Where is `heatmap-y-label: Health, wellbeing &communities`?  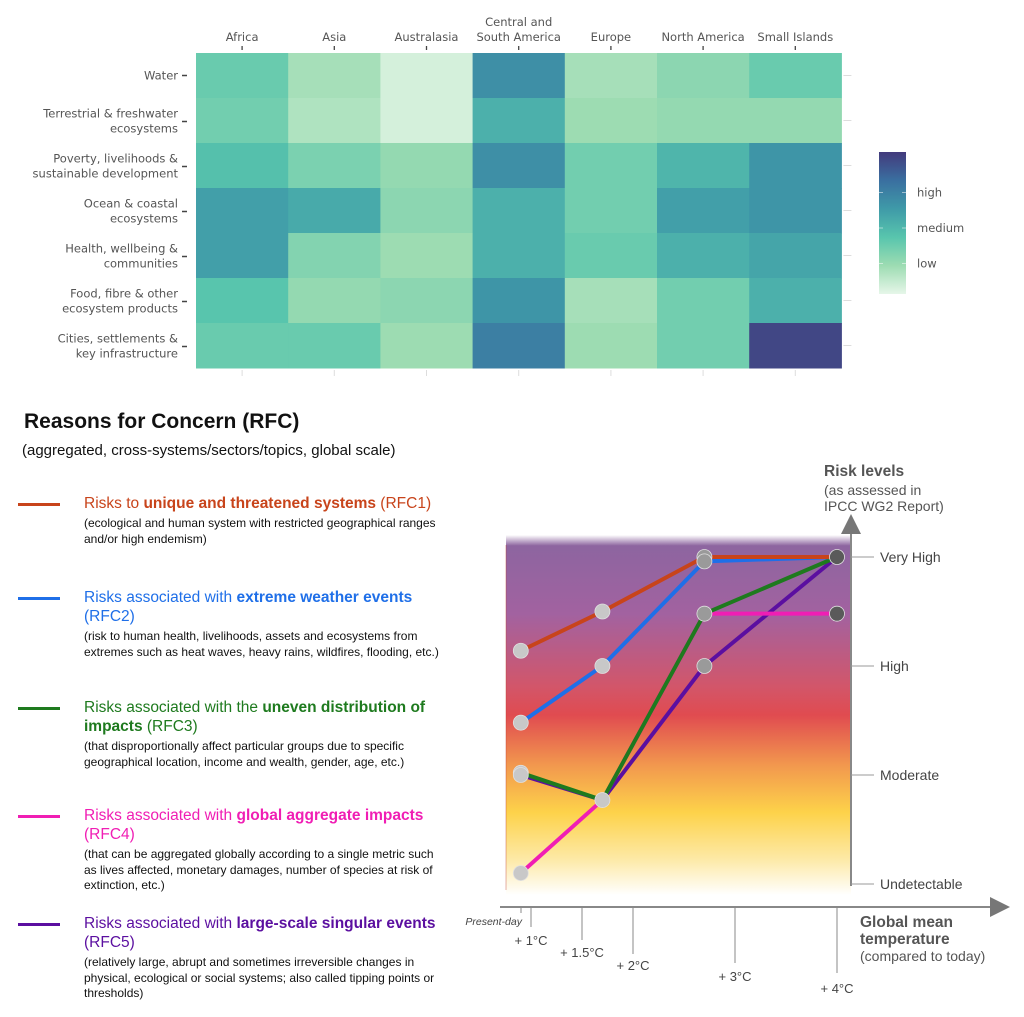
heatmap-y-label: Health, wellbeing &communities is located at coordinates (126, 256).